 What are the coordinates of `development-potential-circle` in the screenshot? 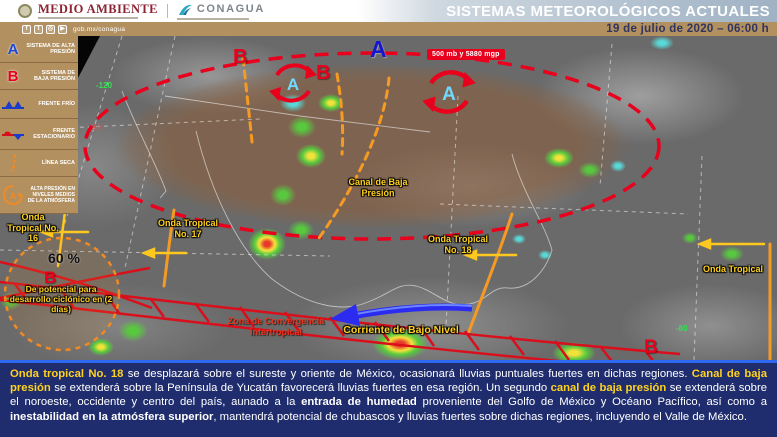 It's located at (62, 294).